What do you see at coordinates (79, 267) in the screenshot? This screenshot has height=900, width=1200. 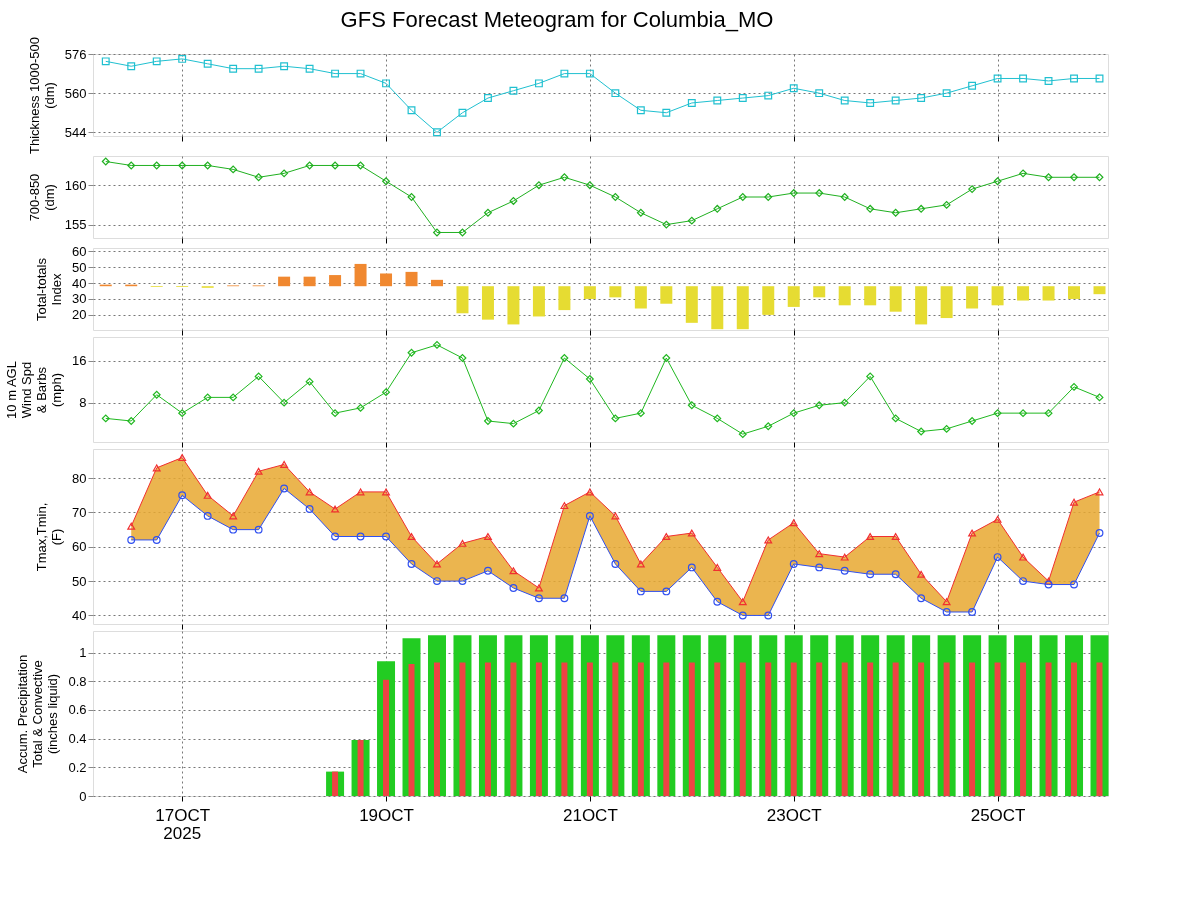 I see `y-tick-label: 50` at bounding box center [79, 267].